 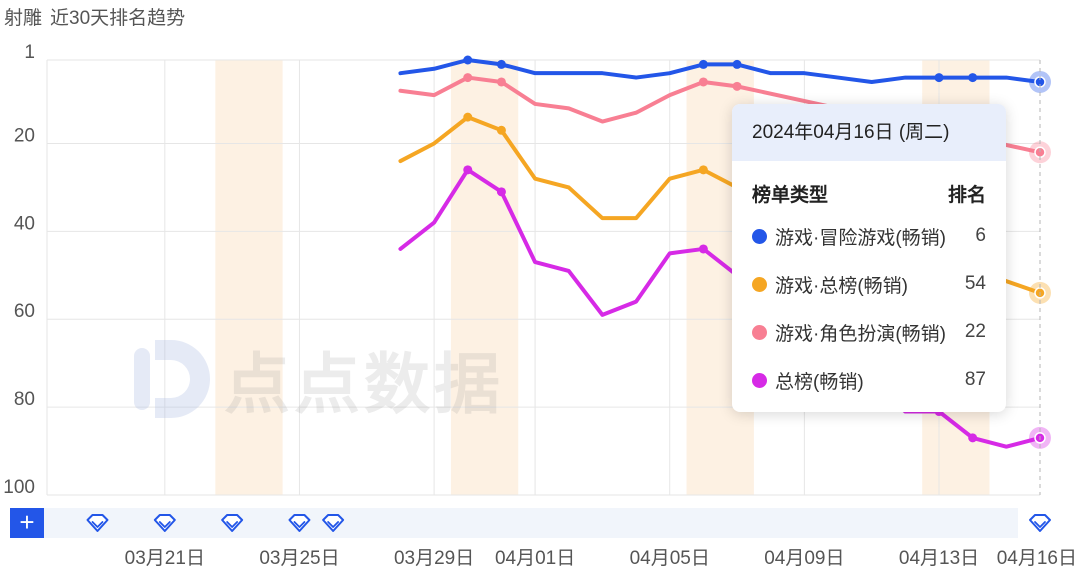 I want to click on tooltip-col-rank: 排名, so click(x=966, y=195).